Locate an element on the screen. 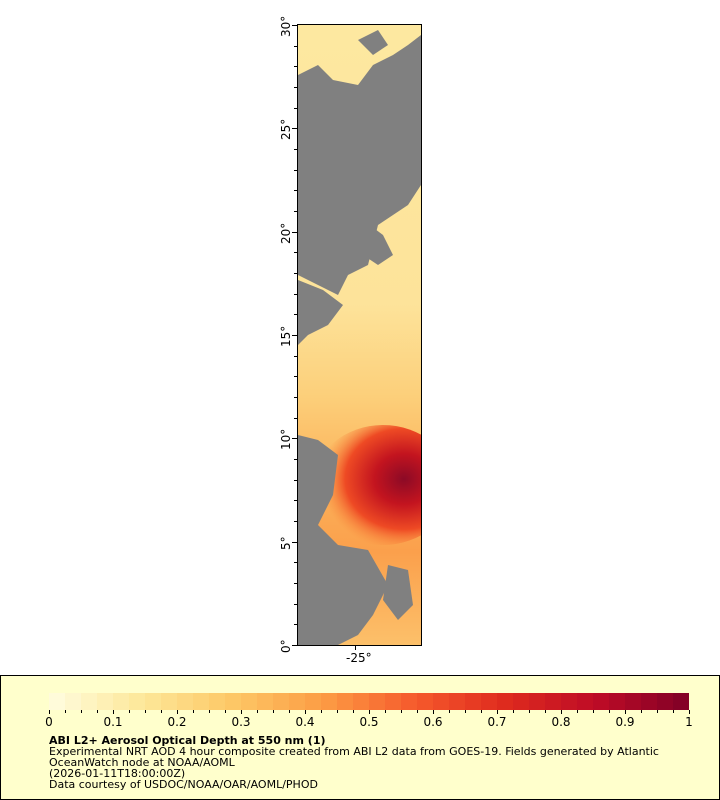  colorbar-tick-label: 0.3 is located at coordinates (241, 722).